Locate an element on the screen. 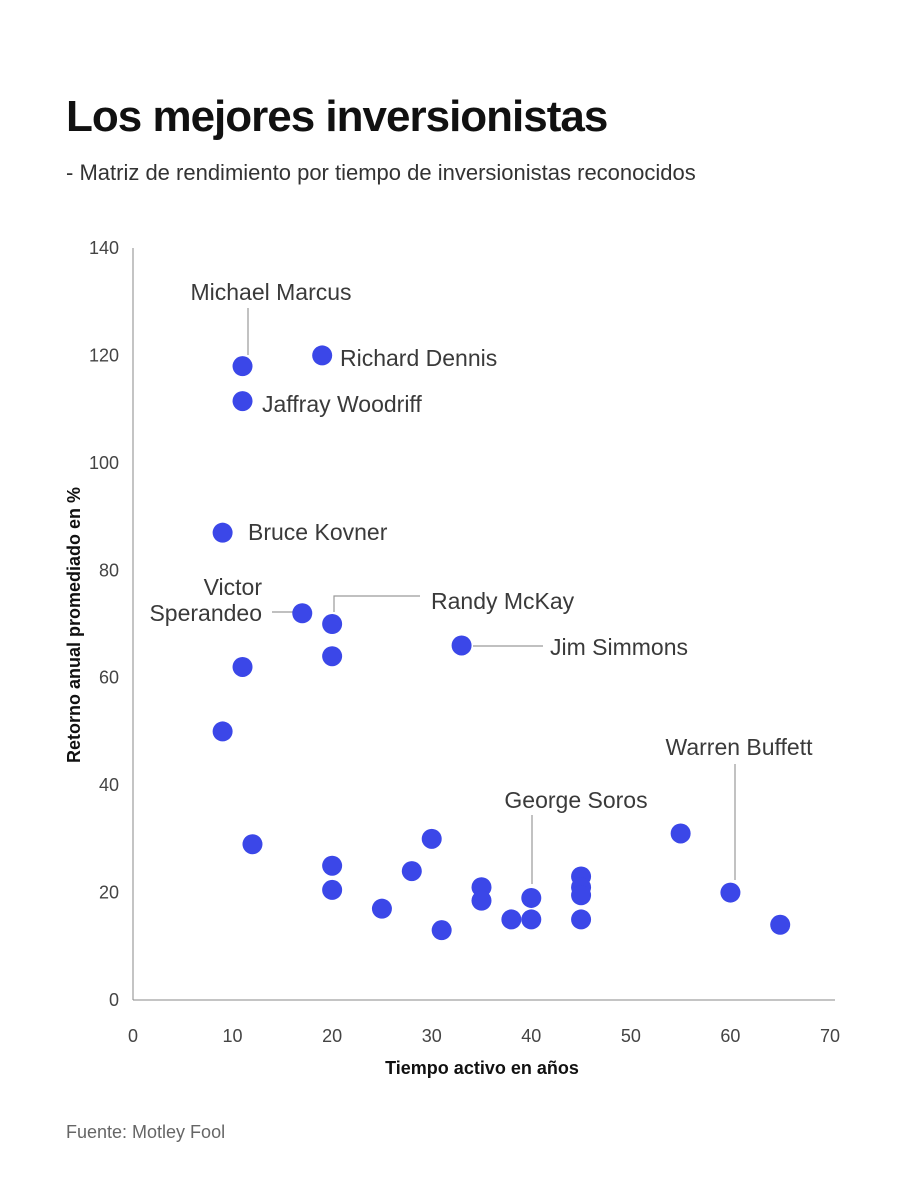 Image resolution: width=900 pixels, height=1200 pixels. y-tick-label: 20 is located at coordinates (109, 893).